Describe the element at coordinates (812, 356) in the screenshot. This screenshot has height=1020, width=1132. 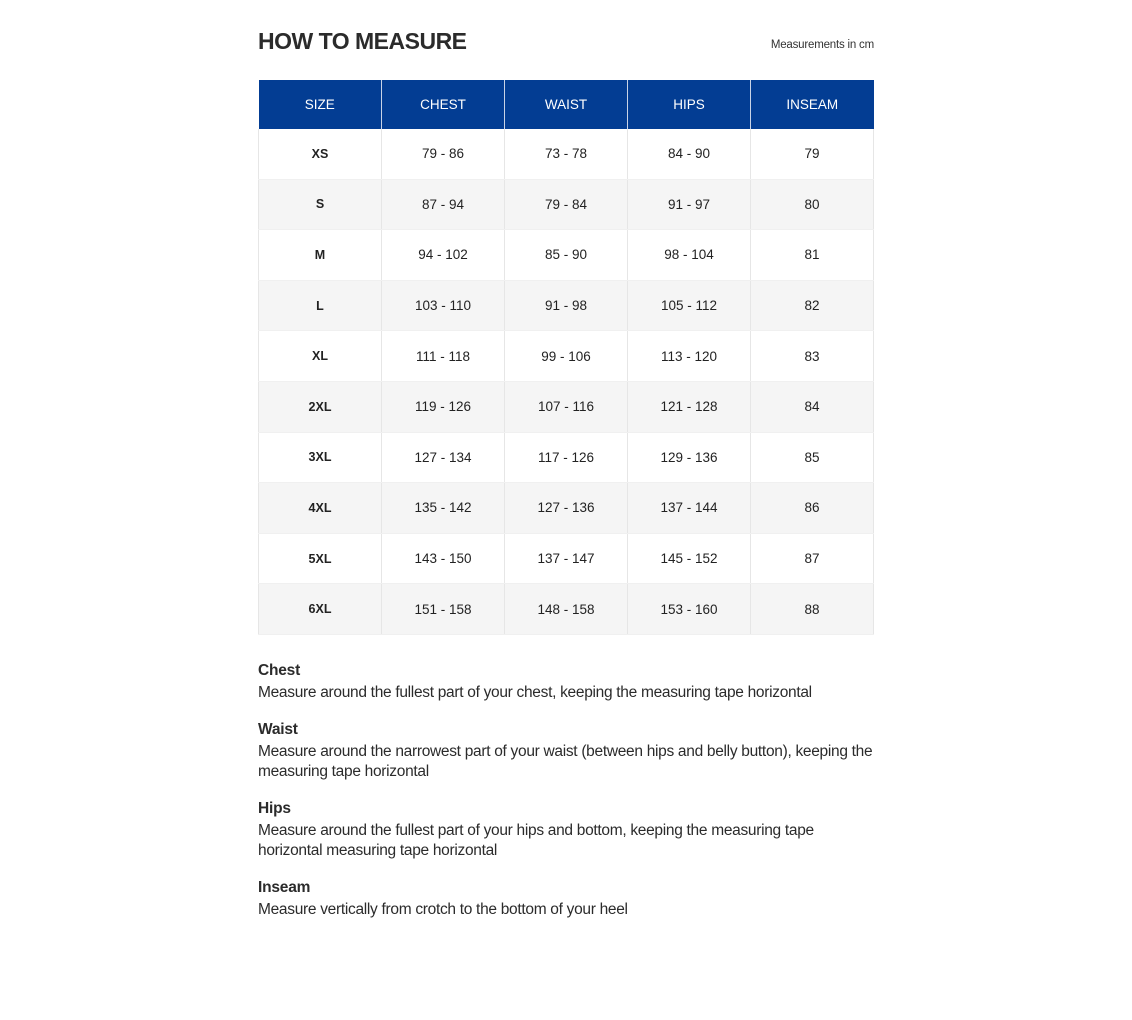
I see `measurement-cell: 83` at that location.